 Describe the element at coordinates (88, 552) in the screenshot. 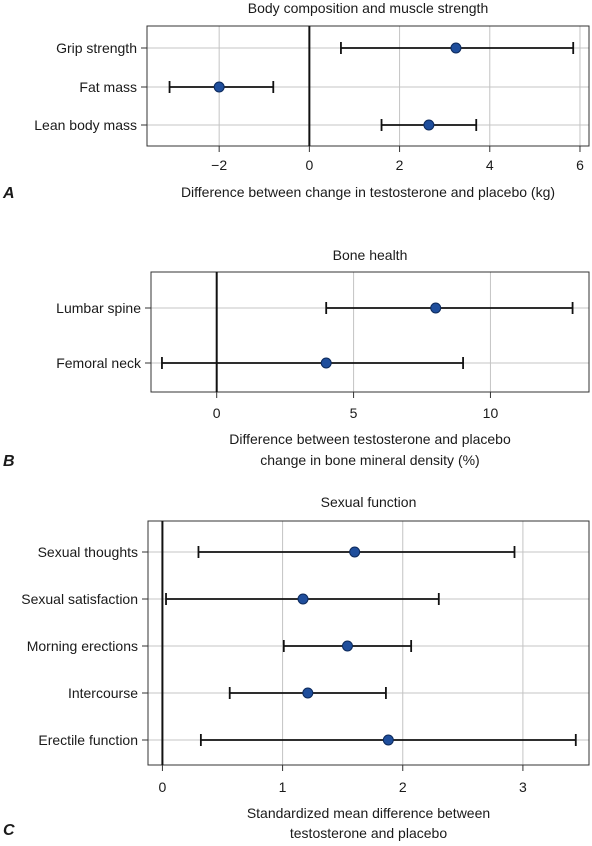

I see `row-label: Sexual thoughts` at that location.